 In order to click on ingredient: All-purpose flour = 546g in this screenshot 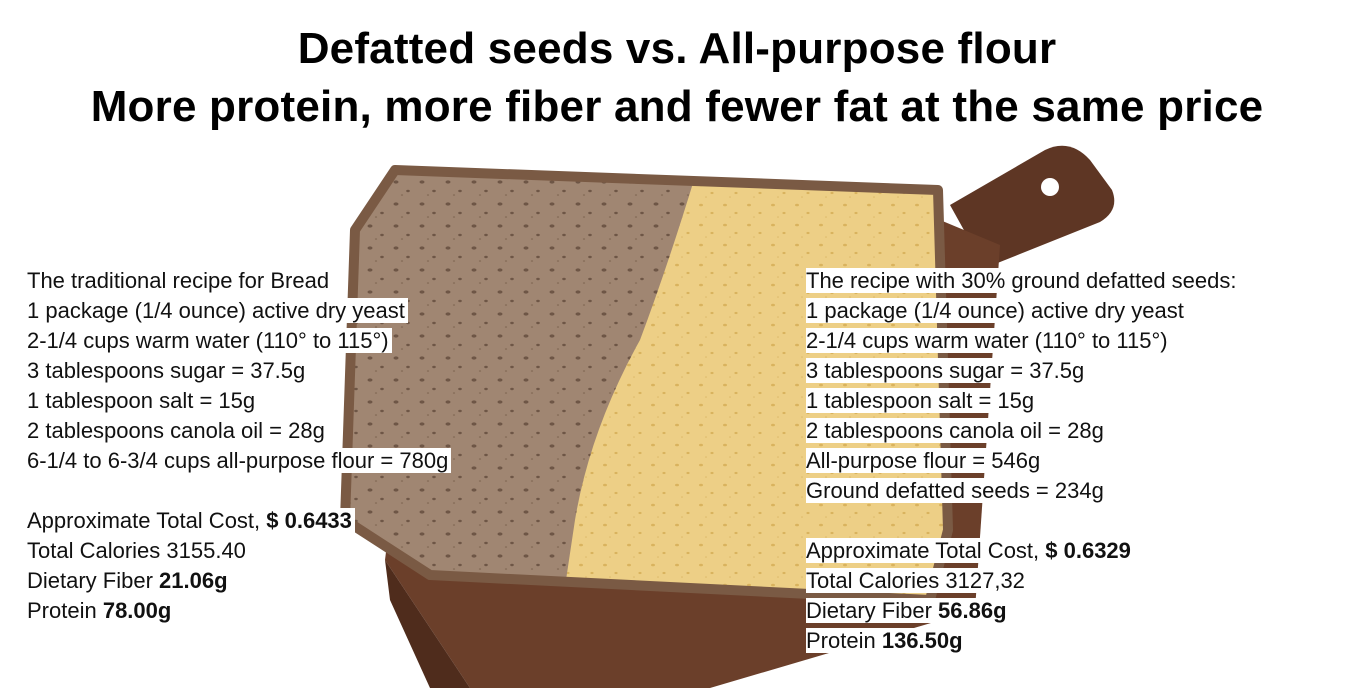, I will do `click(925, 460)`.